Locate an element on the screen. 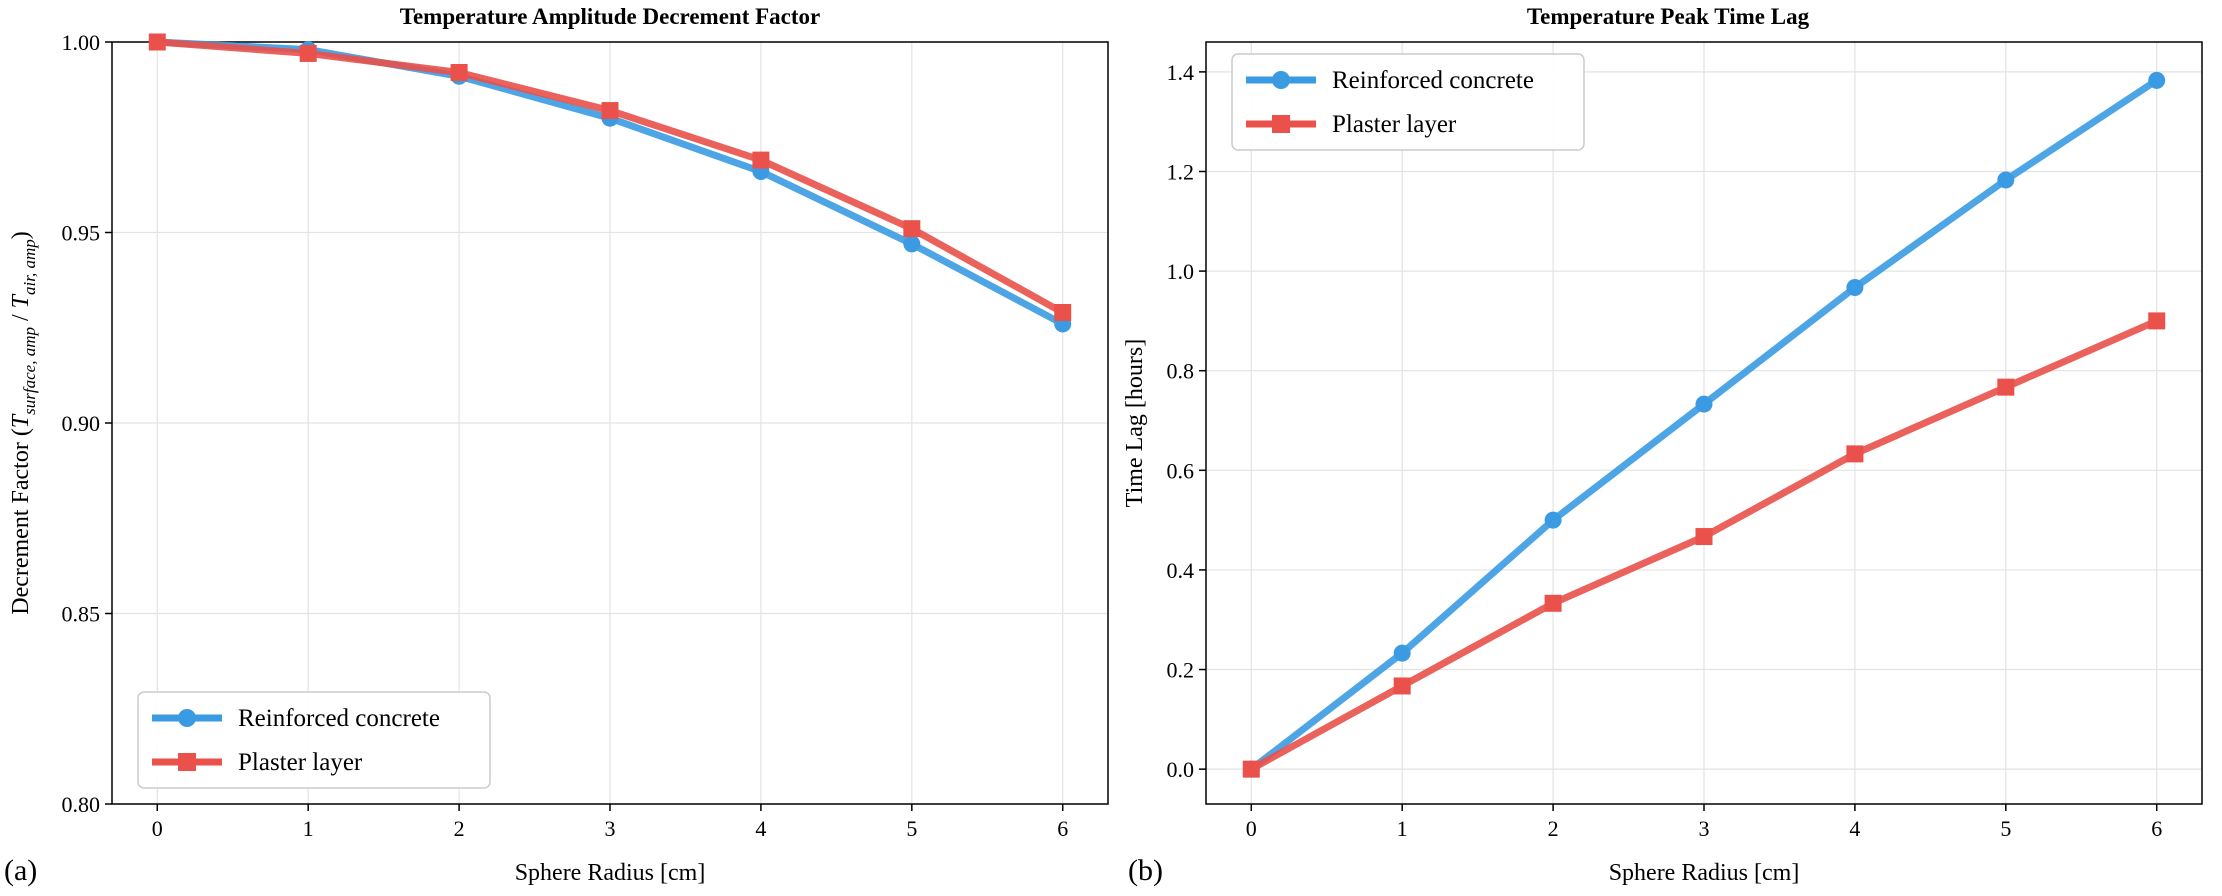  panel-b-y-label: Time Lag [hours] is located at coordinates (1135, 423).